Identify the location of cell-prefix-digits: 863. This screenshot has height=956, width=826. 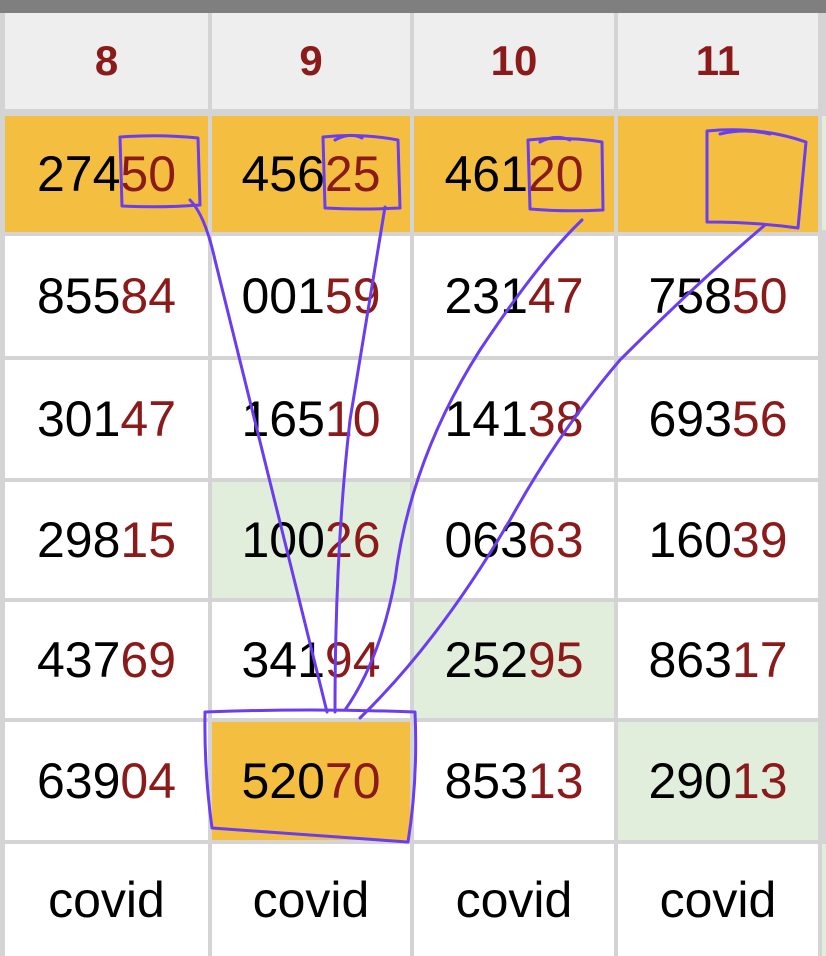
(690, 660).